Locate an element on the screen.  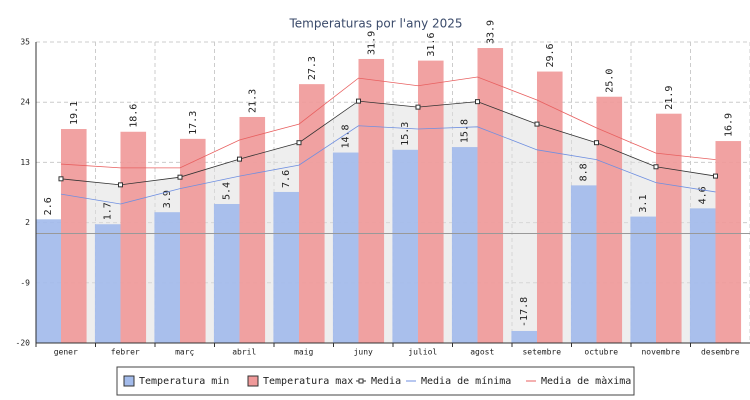
legend-label: Media de màxima is located at coordinates (586, 381).